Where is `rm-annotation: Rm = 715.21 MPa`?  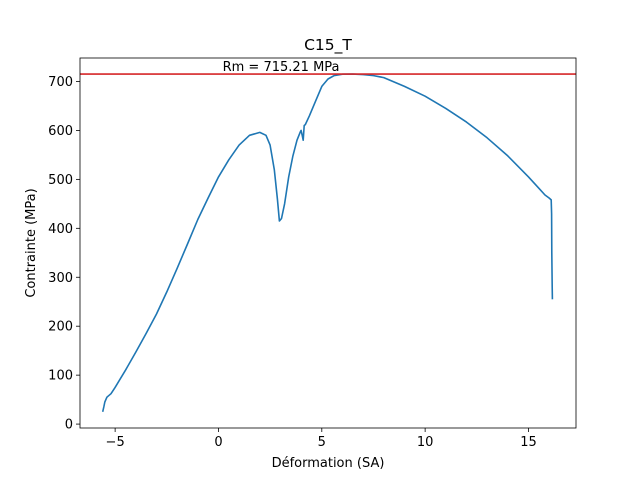 rm-annotation: Rm = 715.21 MPa is located at coordinates (281, 67).